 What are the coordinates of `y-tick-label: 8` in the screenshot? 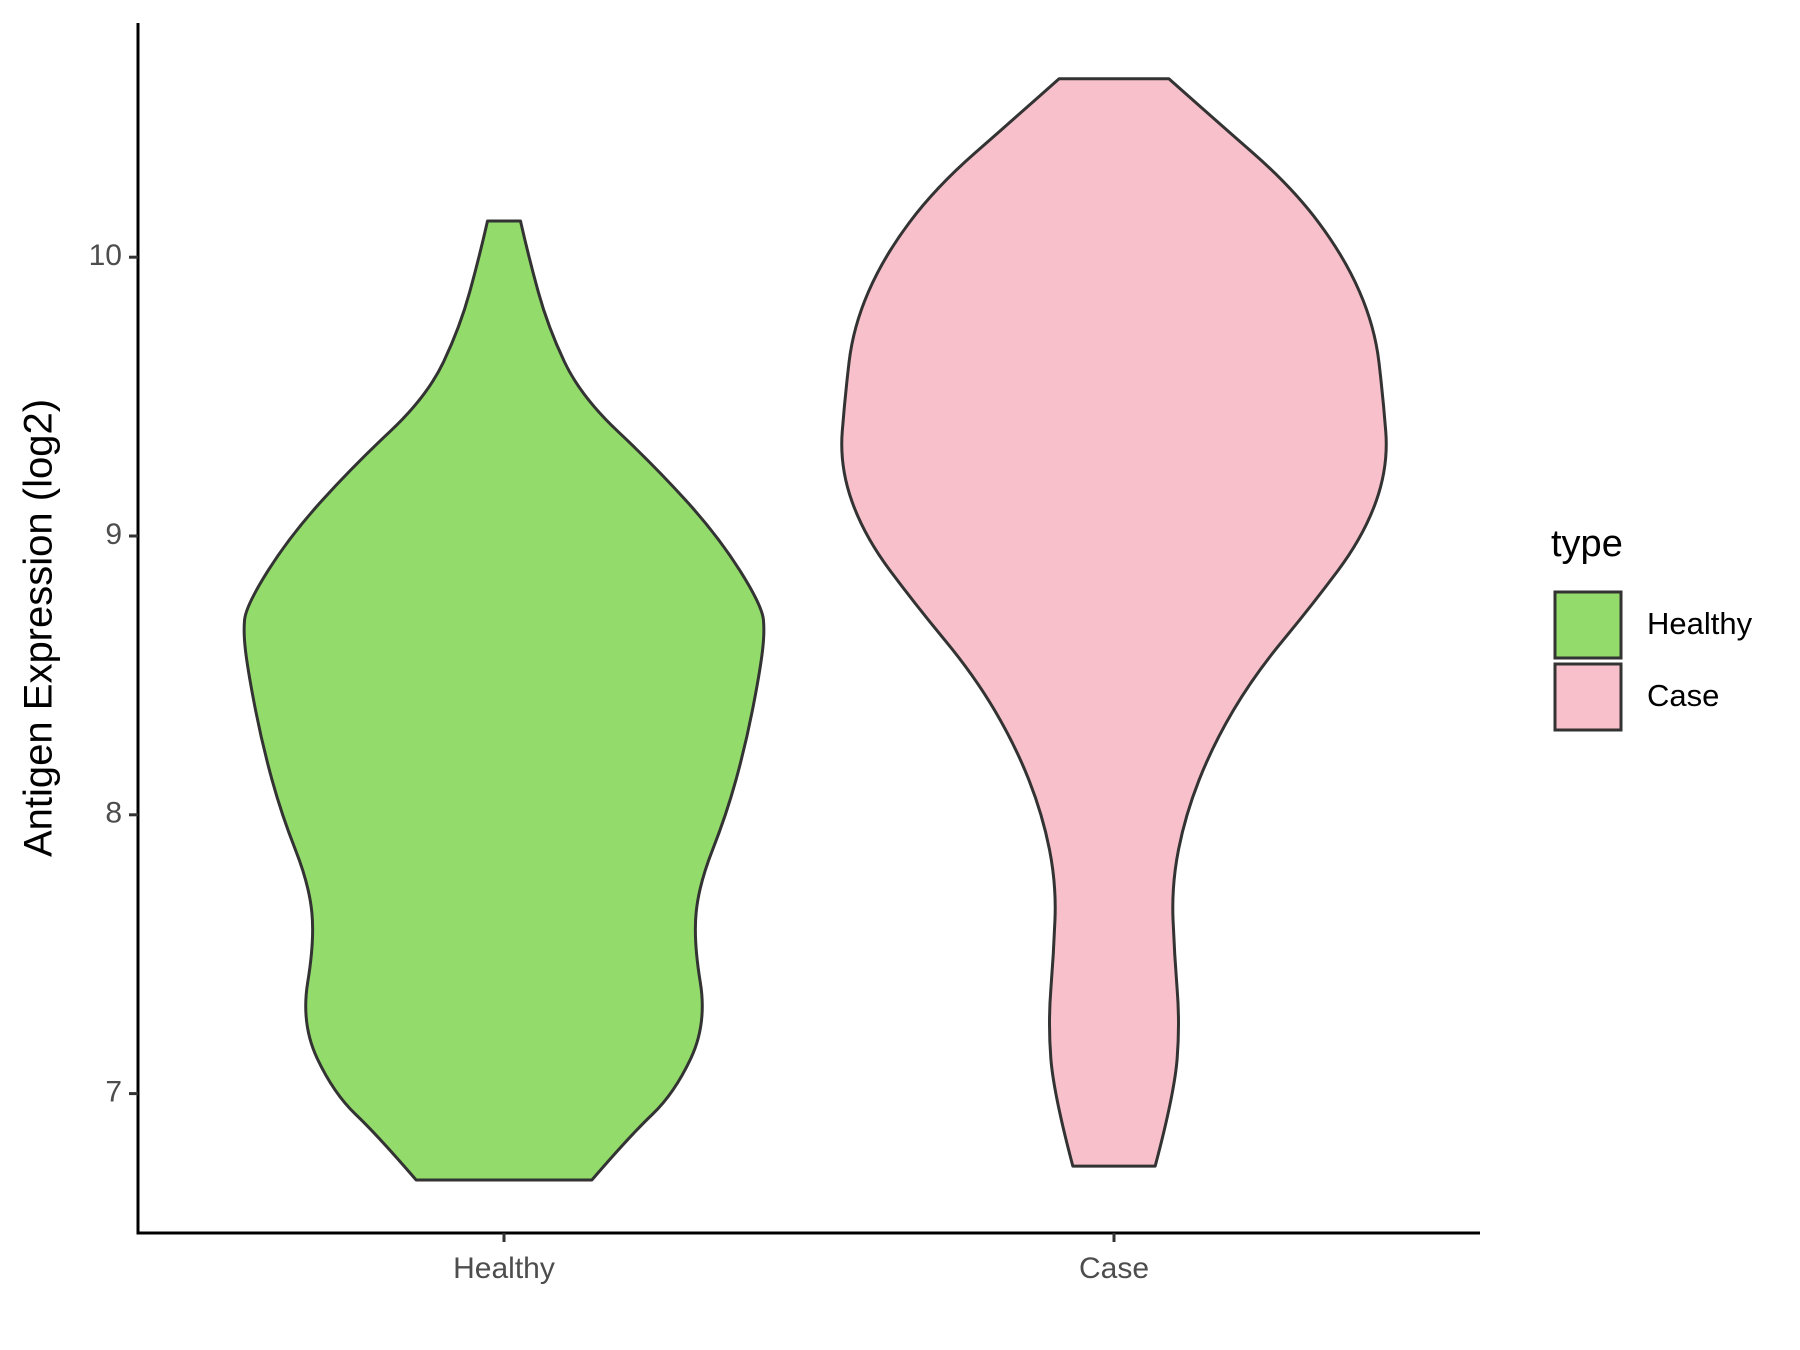 It's located at (113, 813).